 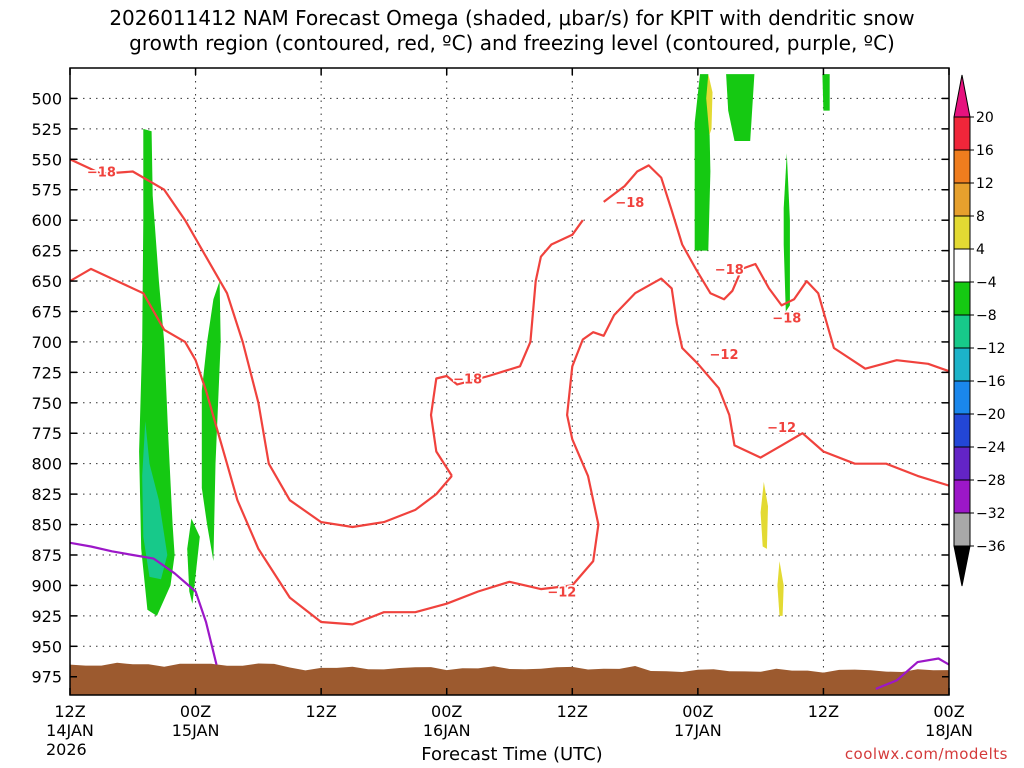 I want to click on y-tick-label: 925, so click(x=46, y=616).